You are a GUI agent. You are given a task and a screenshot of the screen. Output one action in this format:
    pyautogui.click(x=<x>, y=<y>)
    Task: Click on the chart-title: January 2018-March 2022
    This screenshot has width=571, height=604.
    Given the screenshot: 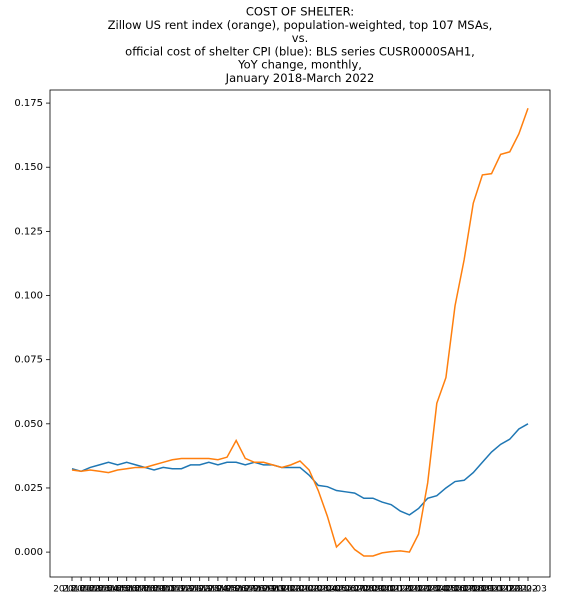 What is the action you would take?
    pyautogui.click(x=300, y=78)
    